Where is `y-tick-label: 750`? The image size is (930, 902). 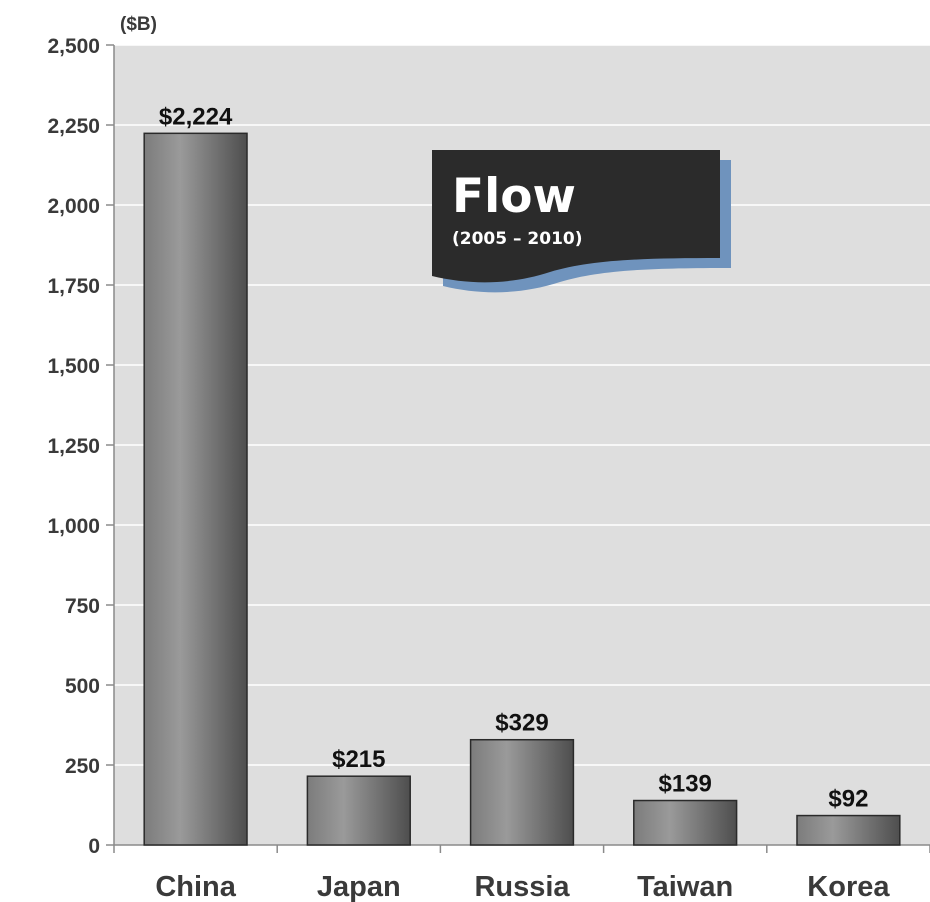 y-tick-label: 750 is located at coordinates (82, 606).